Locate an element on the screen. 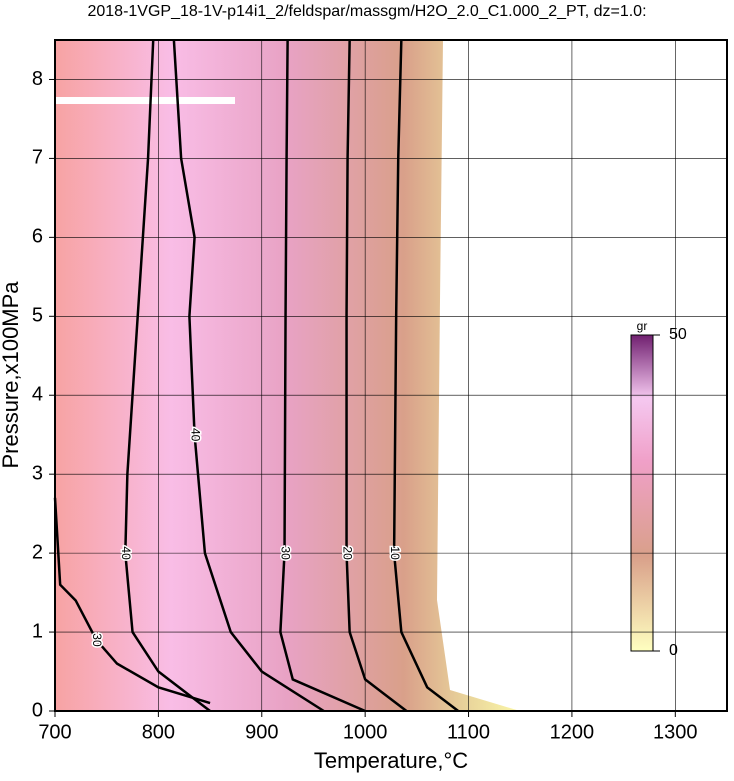 This screenshot has height=781, width=734. colorbar-label: gr is located at coordinates (642, 326).